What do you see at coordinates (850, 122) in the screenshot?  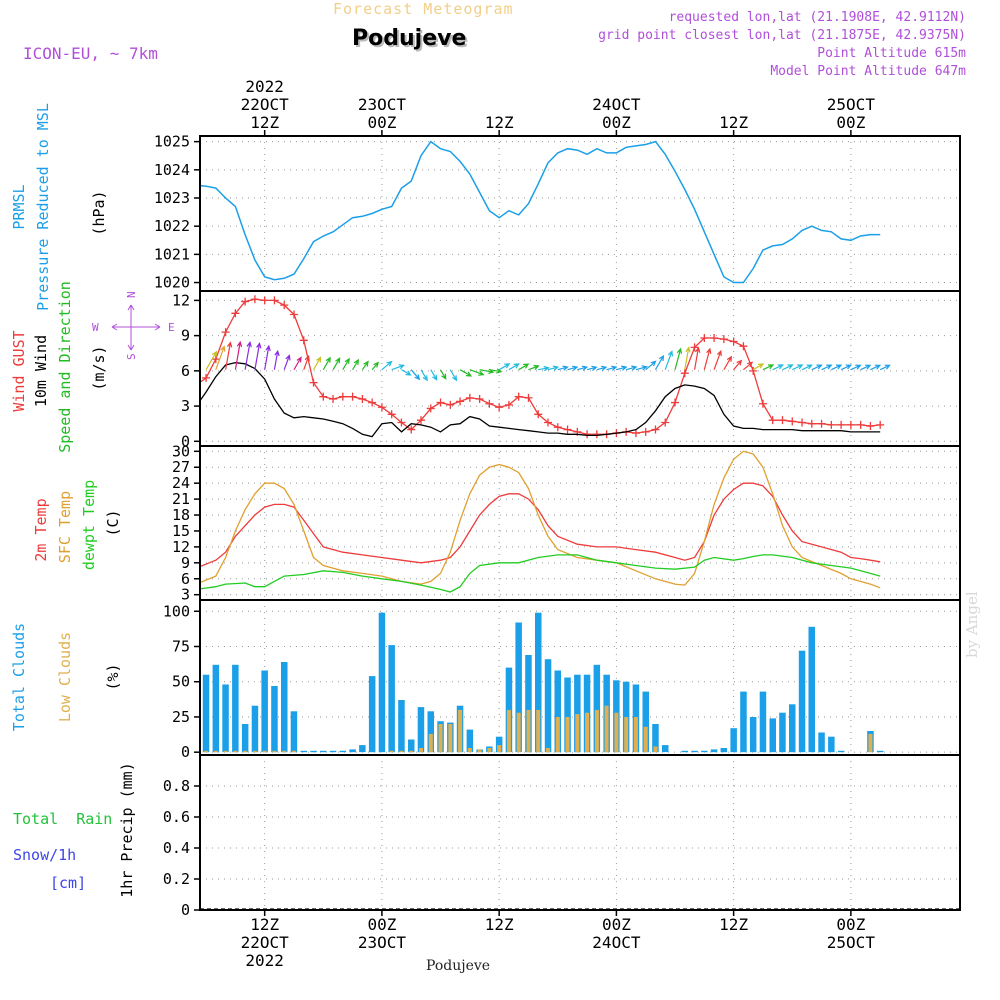 I see `time-label-top: 00Z` at bounding box center [850, 122].